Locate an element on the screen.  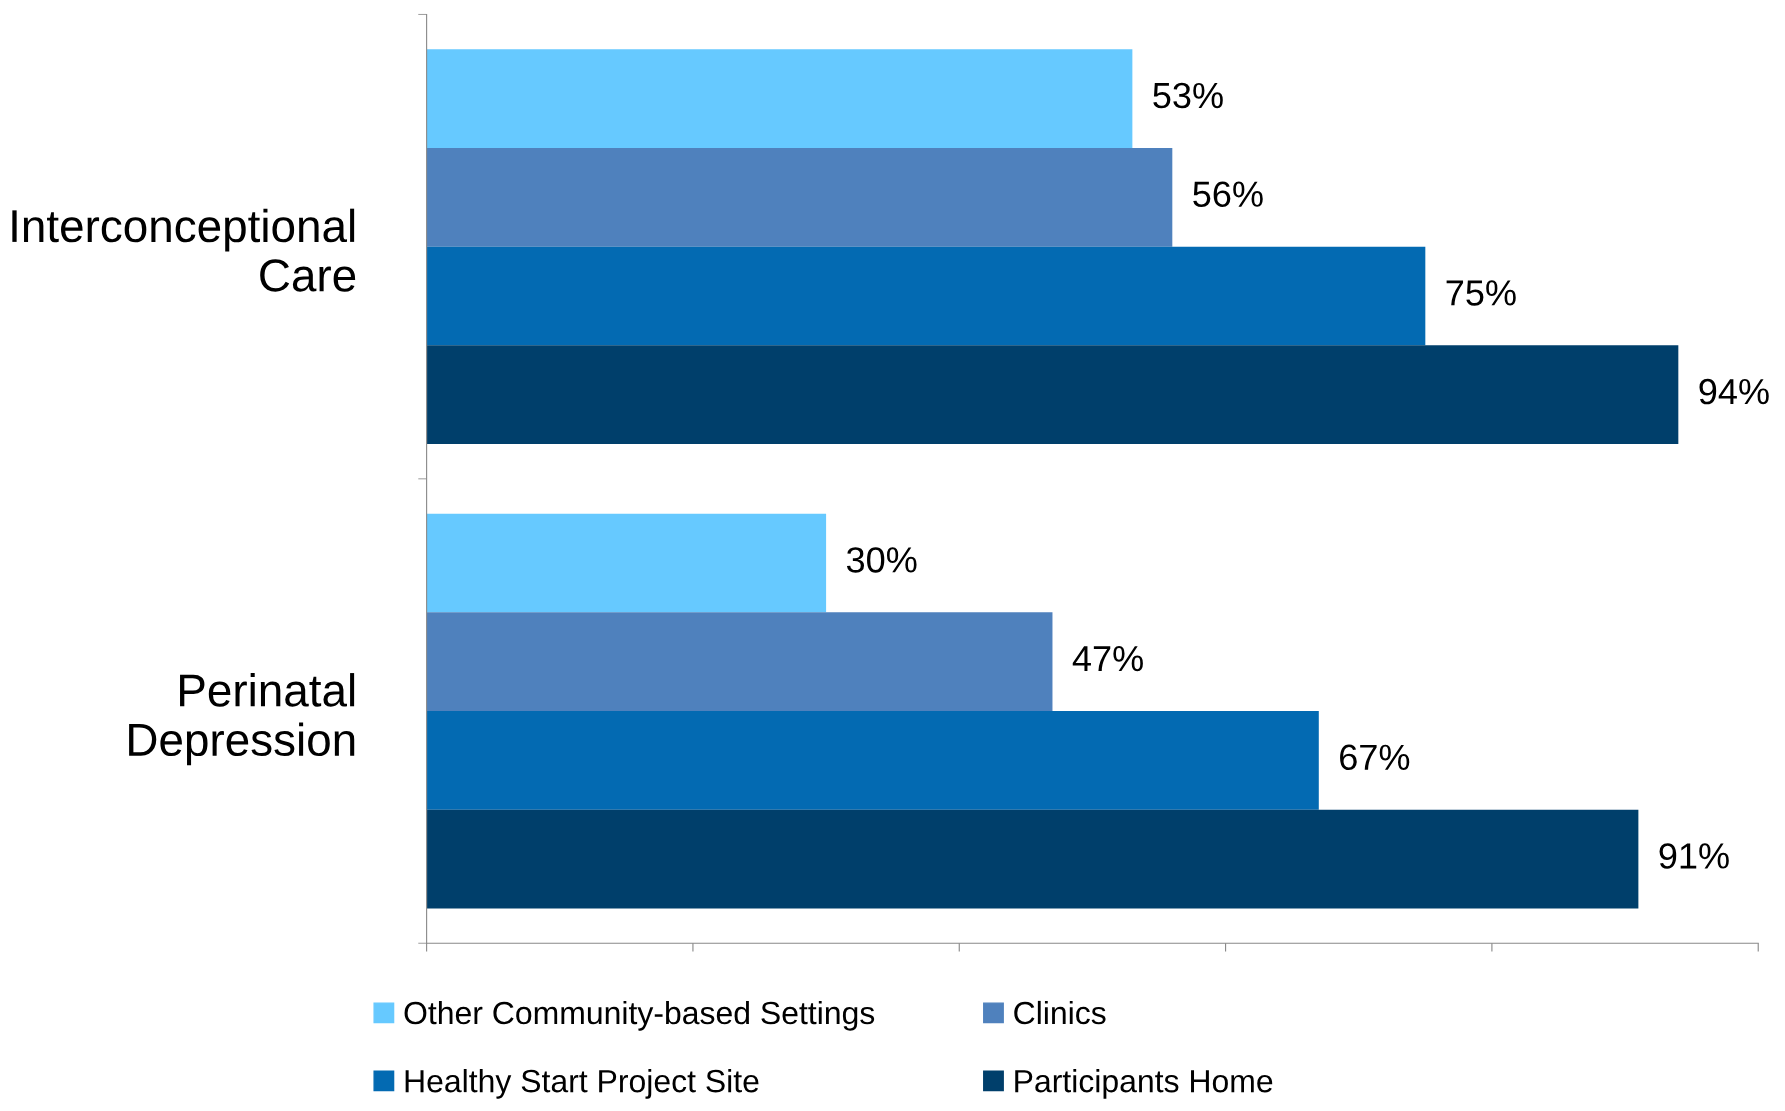
legend-label: Other Community-based Settings is located at coordinates (639, 1015).